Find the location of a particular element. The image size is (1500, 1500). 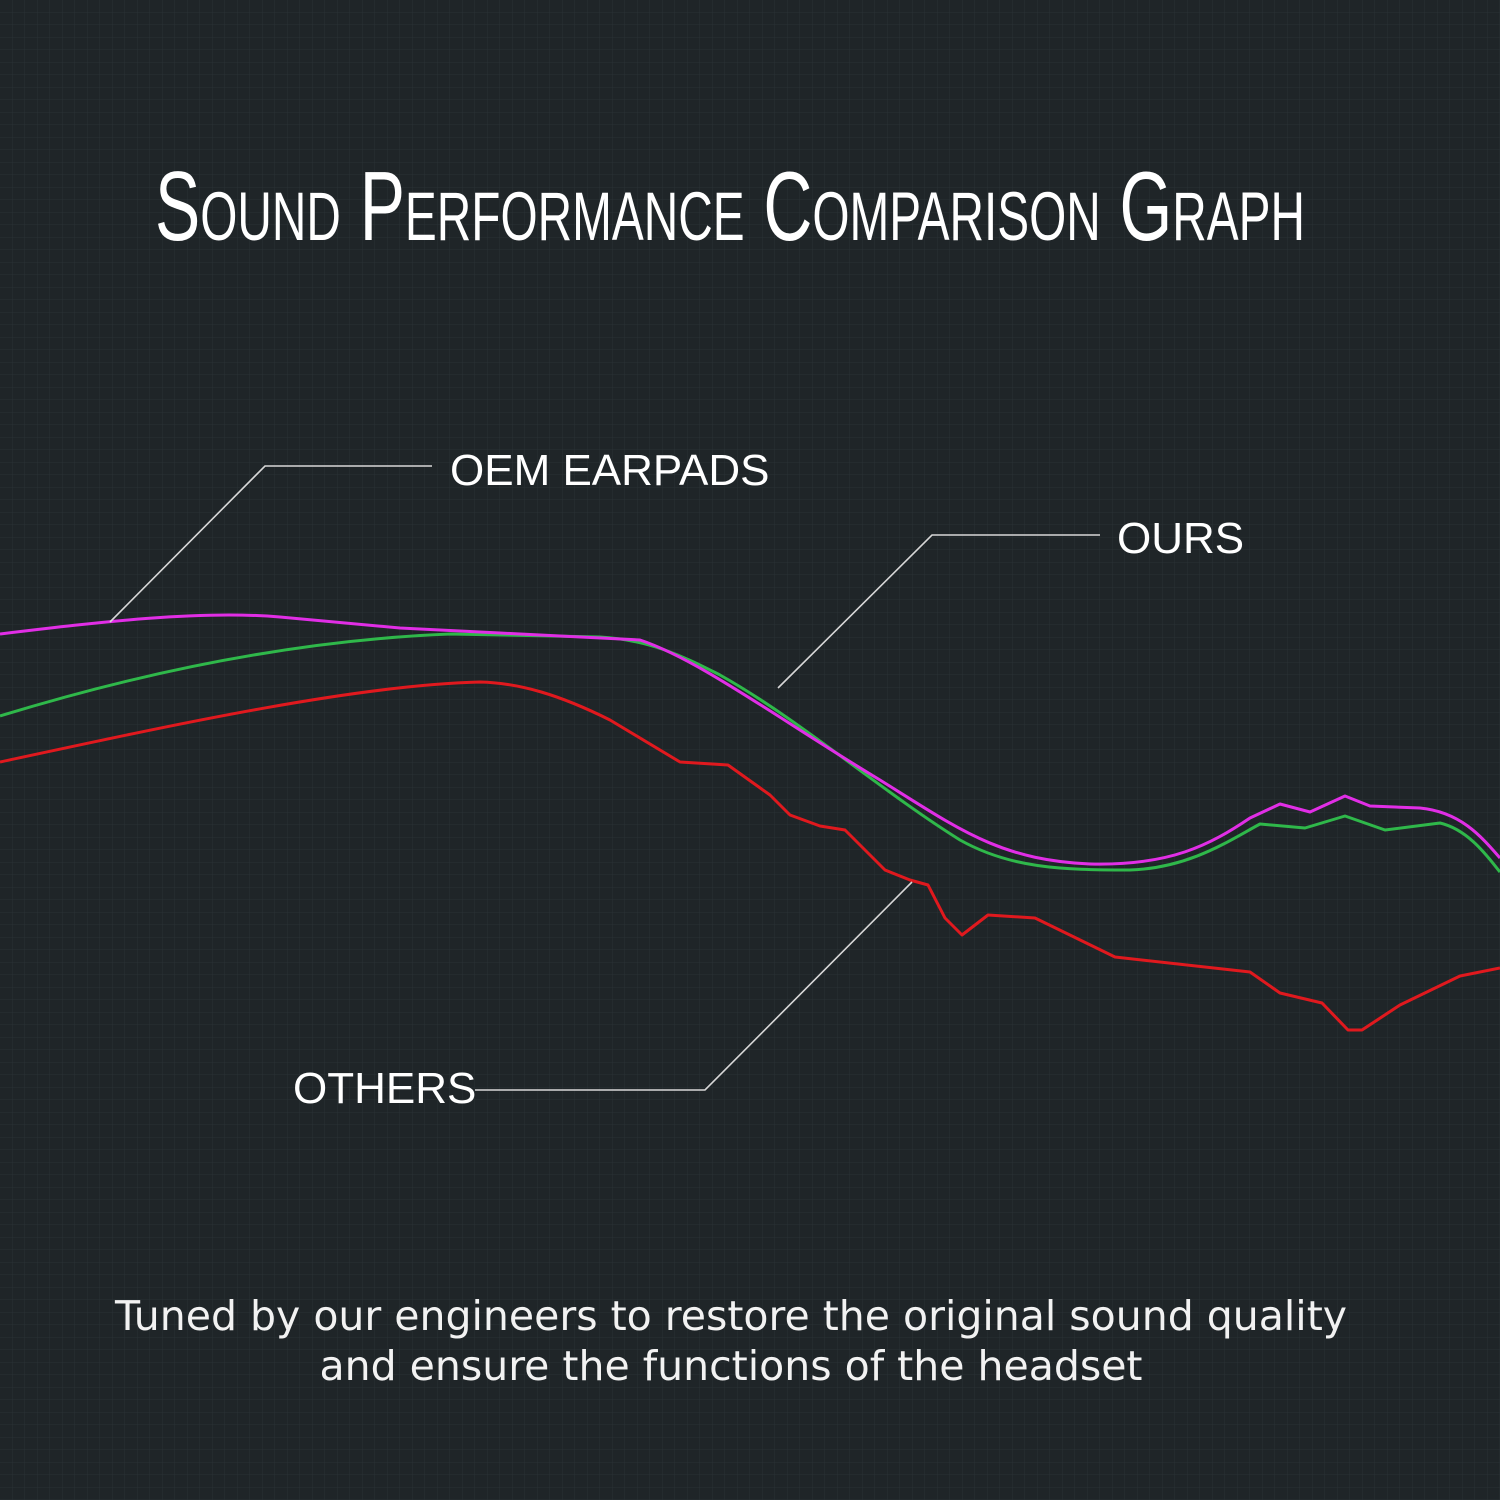

caption-line: and ensure the functions of the headset is located at coordinates (730, 1366).